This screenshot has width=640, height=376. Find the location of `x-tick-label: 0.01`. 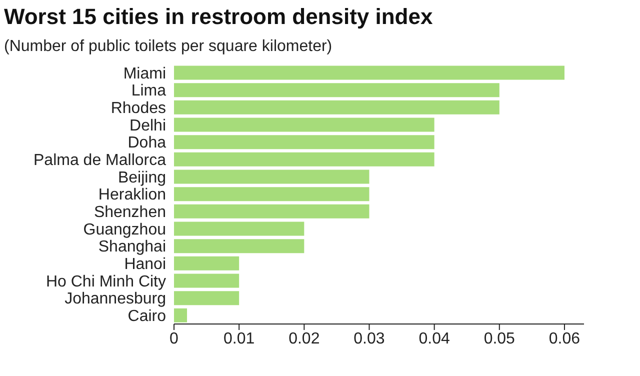

x-tick-label: 0.01 is located at coordinates (239, 339).